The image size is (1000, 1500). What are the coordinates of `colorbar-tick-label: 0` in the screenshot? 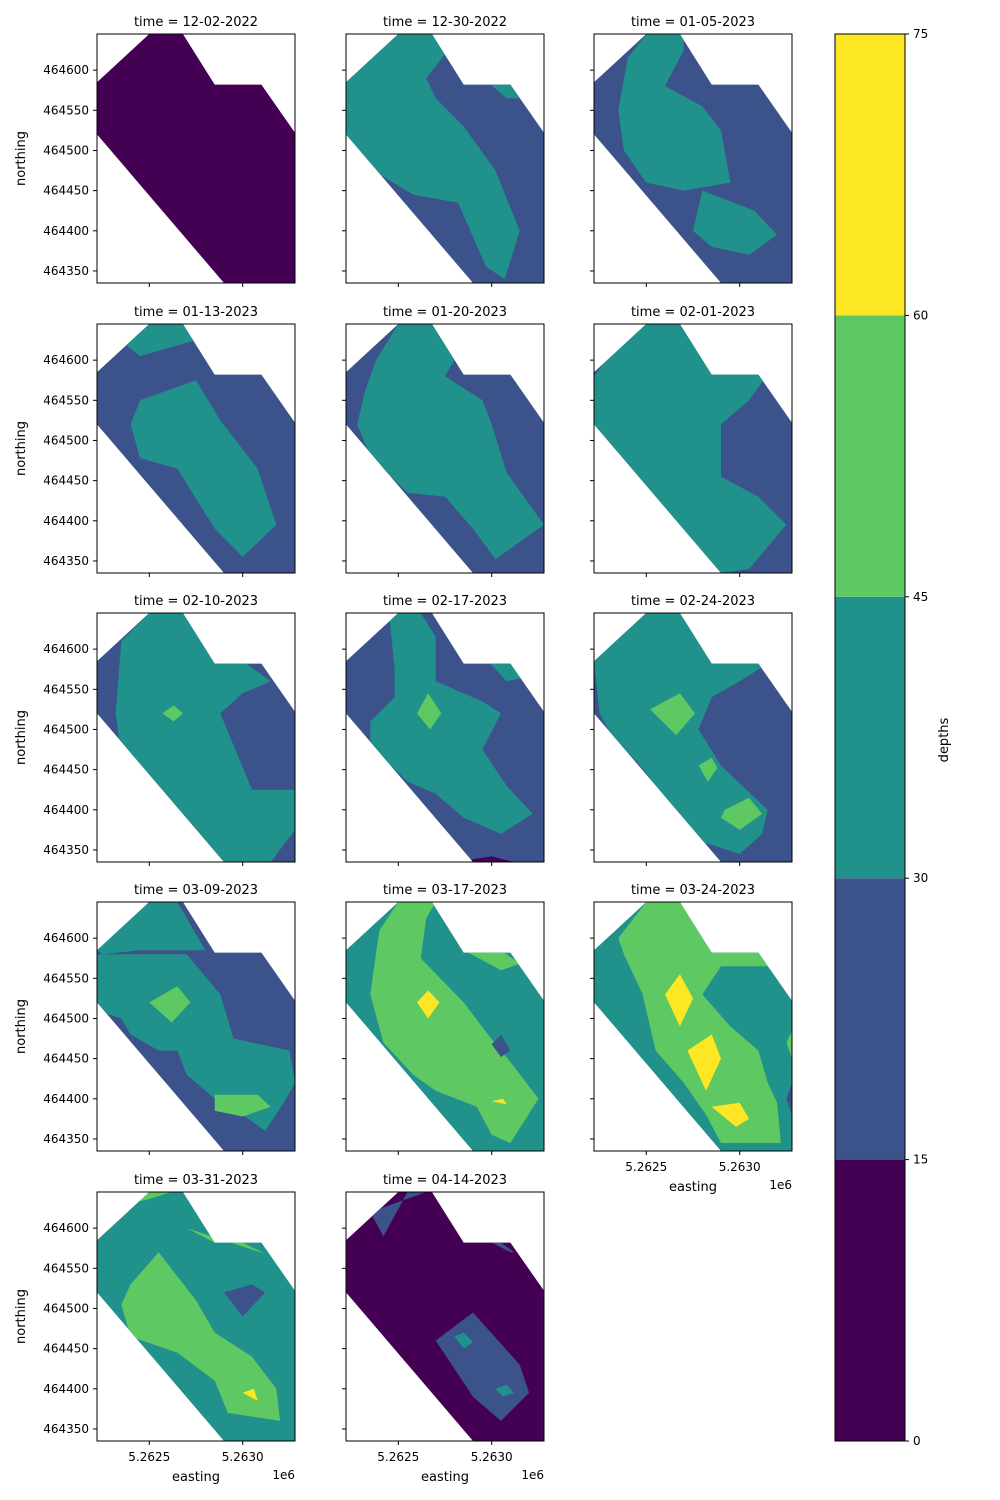 It's located at (917, 1441).